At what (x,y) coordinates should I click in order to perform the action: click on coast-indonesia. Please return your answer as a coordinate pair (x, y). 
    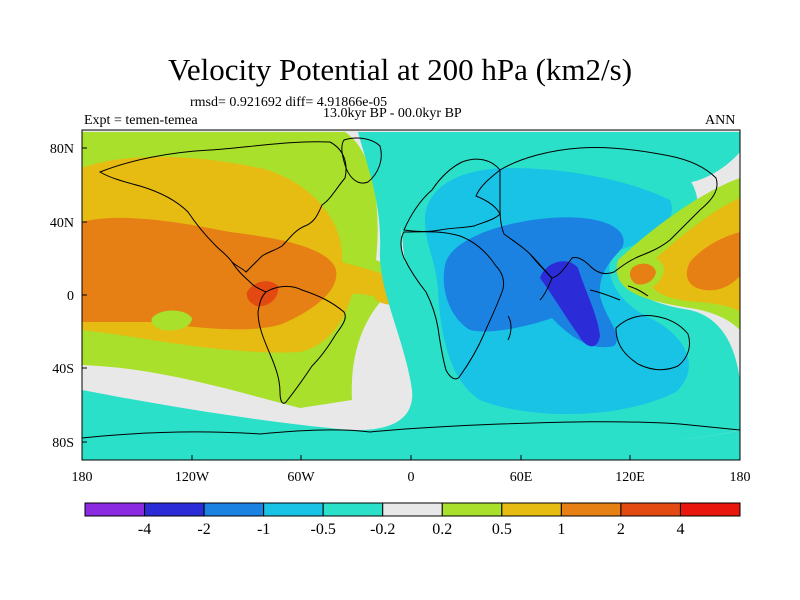
    Looking at the image, I should click on (619, 293).